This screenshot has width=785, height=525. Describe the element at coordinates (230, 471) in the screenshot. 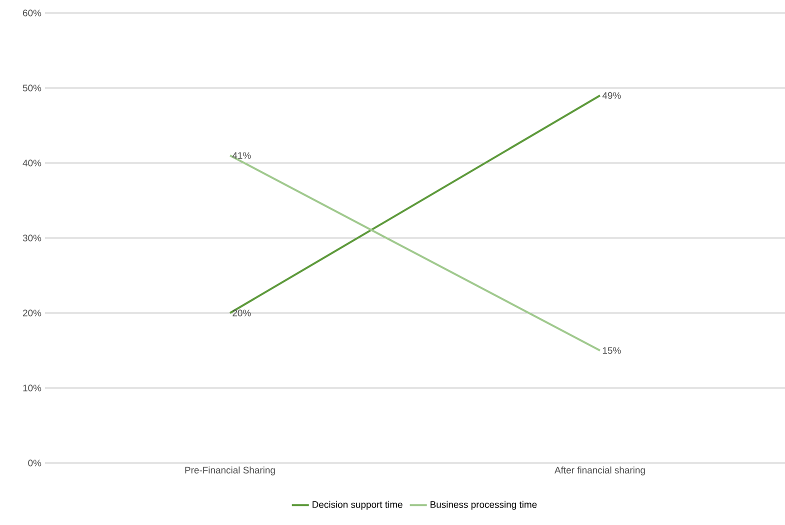

I see `x-tick-label: Pre-Financial Sharing` at that location.